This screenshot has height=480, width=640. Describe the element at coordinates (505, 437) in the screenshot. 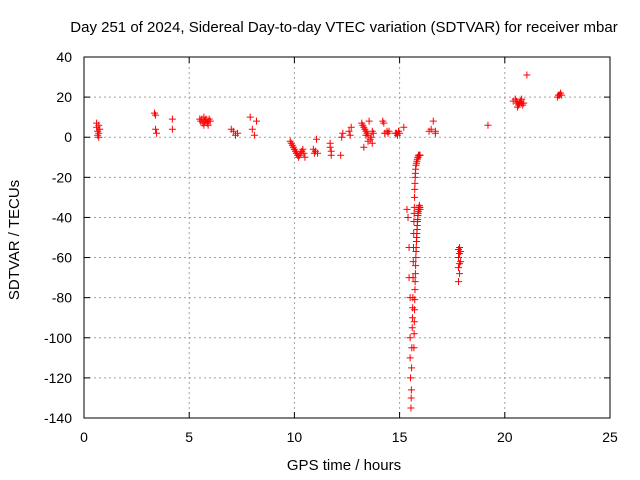

I see `x-tick-label: 20` at that location.